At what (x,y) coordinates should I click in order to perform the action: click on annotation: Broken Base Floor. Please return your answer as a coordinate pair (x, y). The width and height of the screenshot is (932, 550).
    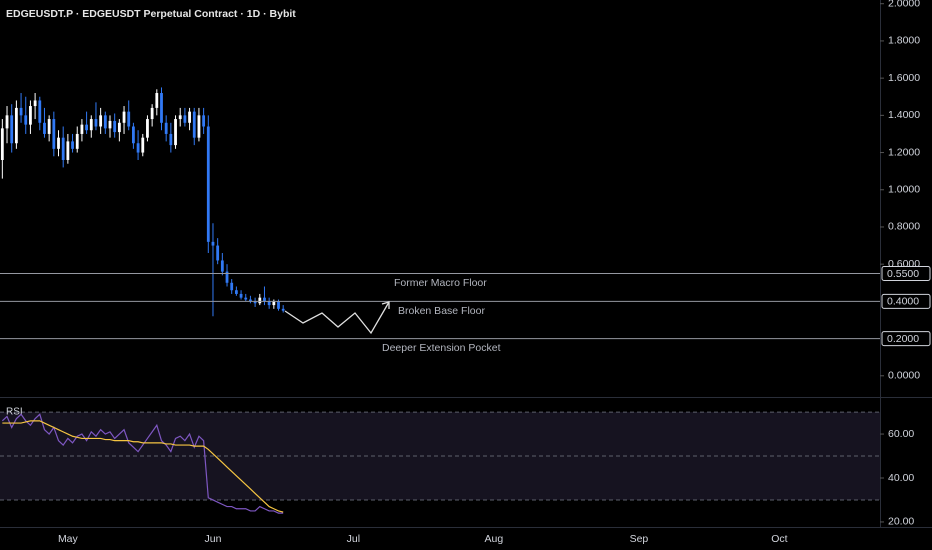
    Looking at the image, I should click on (441, 311).